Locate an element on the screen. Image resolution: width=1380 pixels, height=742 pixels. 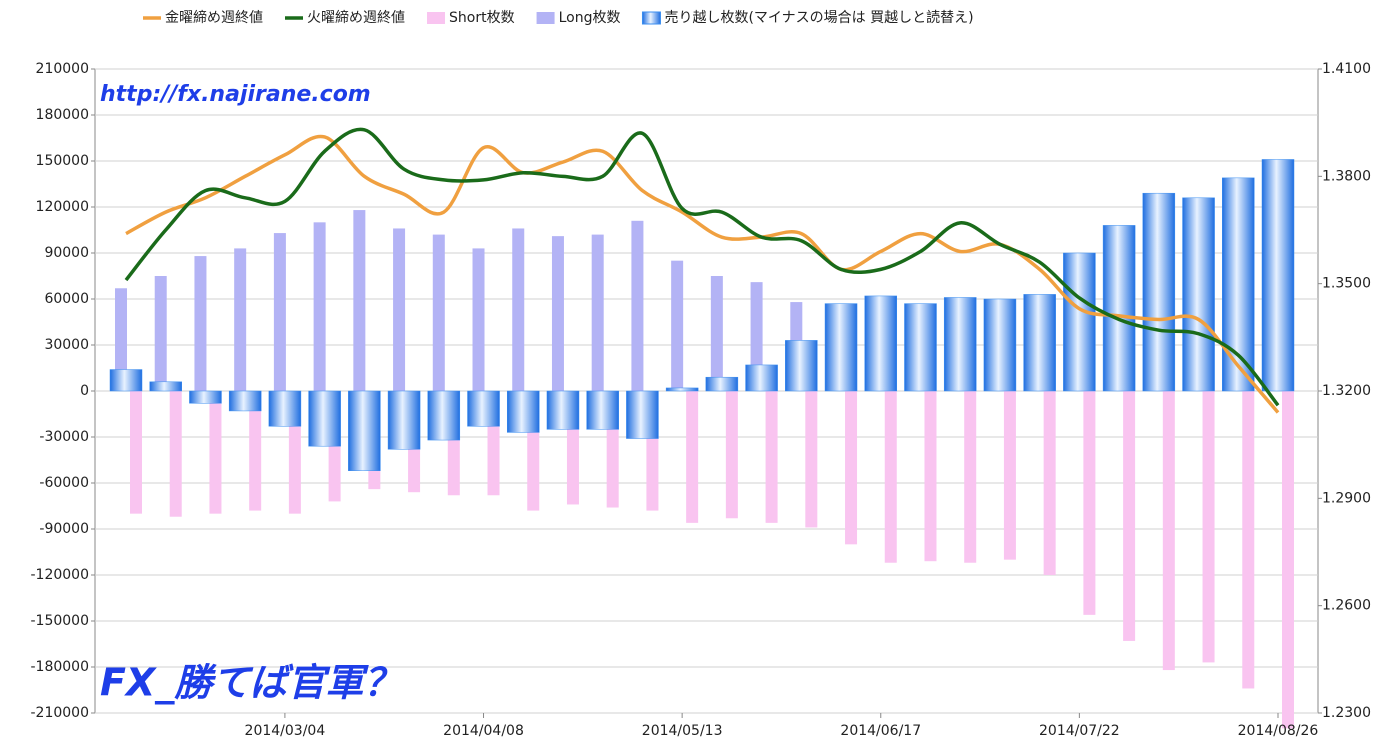
watermark-title: FX_勝てば官軍？ is located at coordinates (251, 683).